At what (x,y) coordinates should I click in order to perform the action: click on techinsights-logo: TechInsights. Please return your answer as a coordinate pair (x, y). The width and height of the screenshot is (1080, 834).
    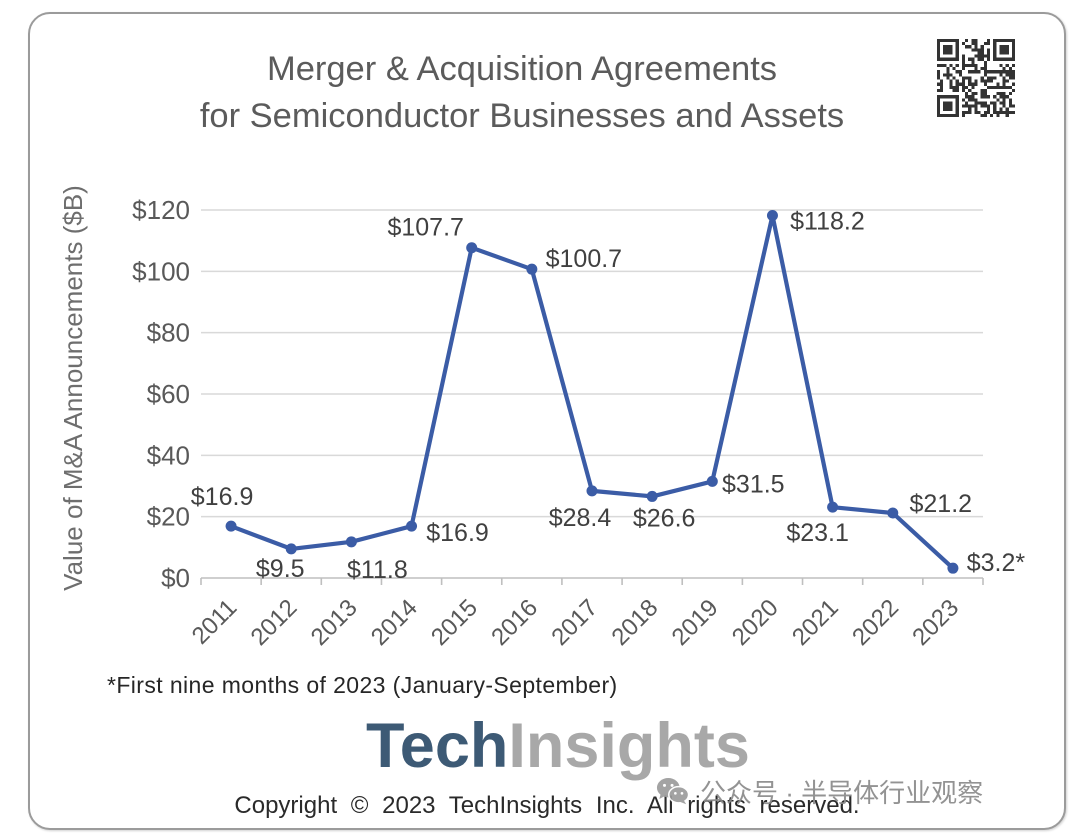
    Looking at the image, I should click on (558, 746).